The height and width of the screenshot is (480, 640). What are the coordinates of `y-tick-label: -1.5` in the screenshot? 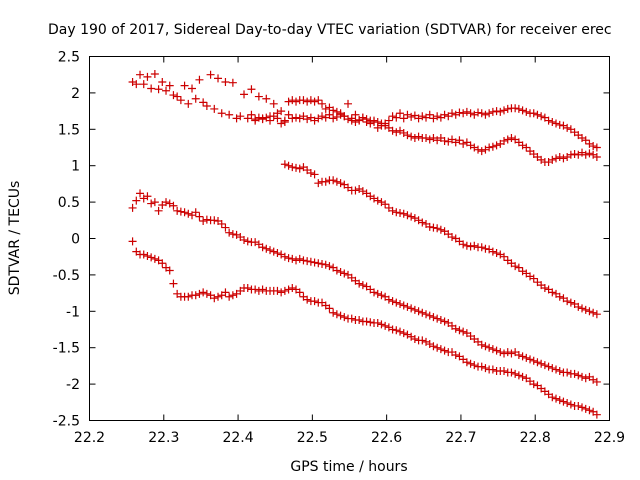 It's located at (66, 349).